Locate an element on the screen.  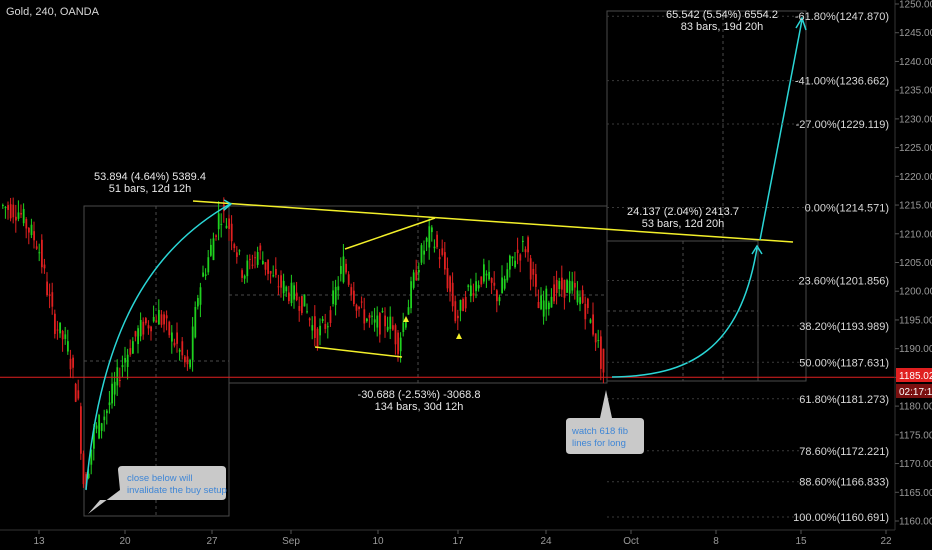
fib-level-label: 50.00%(1187.631) is located at coordinates (844, 363).